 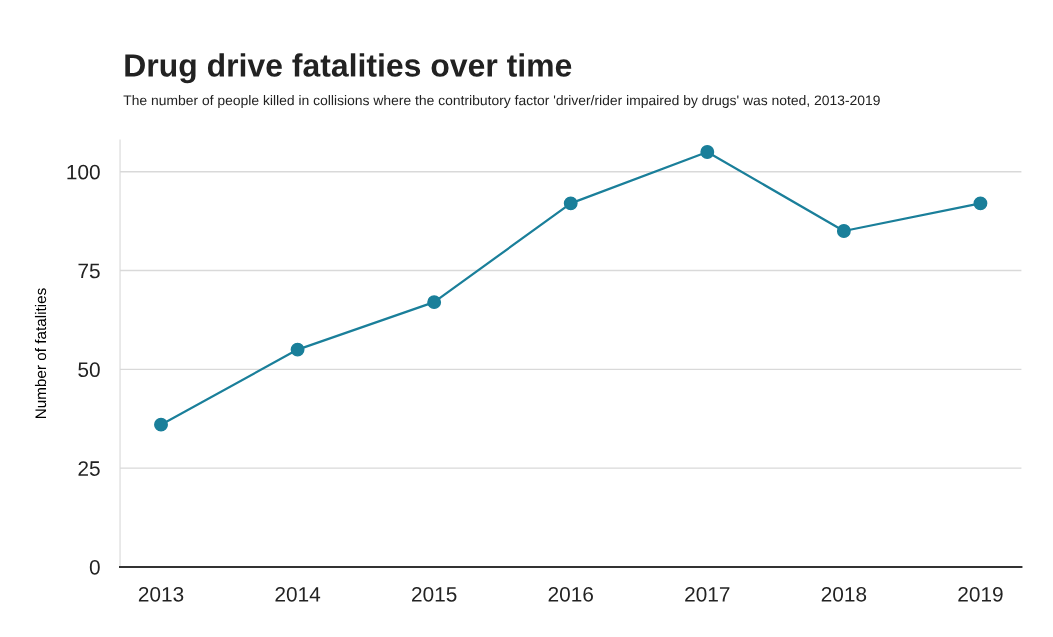 I want to click on chart-title: Drug drive fatalities over time, so click(x=348, y=68).